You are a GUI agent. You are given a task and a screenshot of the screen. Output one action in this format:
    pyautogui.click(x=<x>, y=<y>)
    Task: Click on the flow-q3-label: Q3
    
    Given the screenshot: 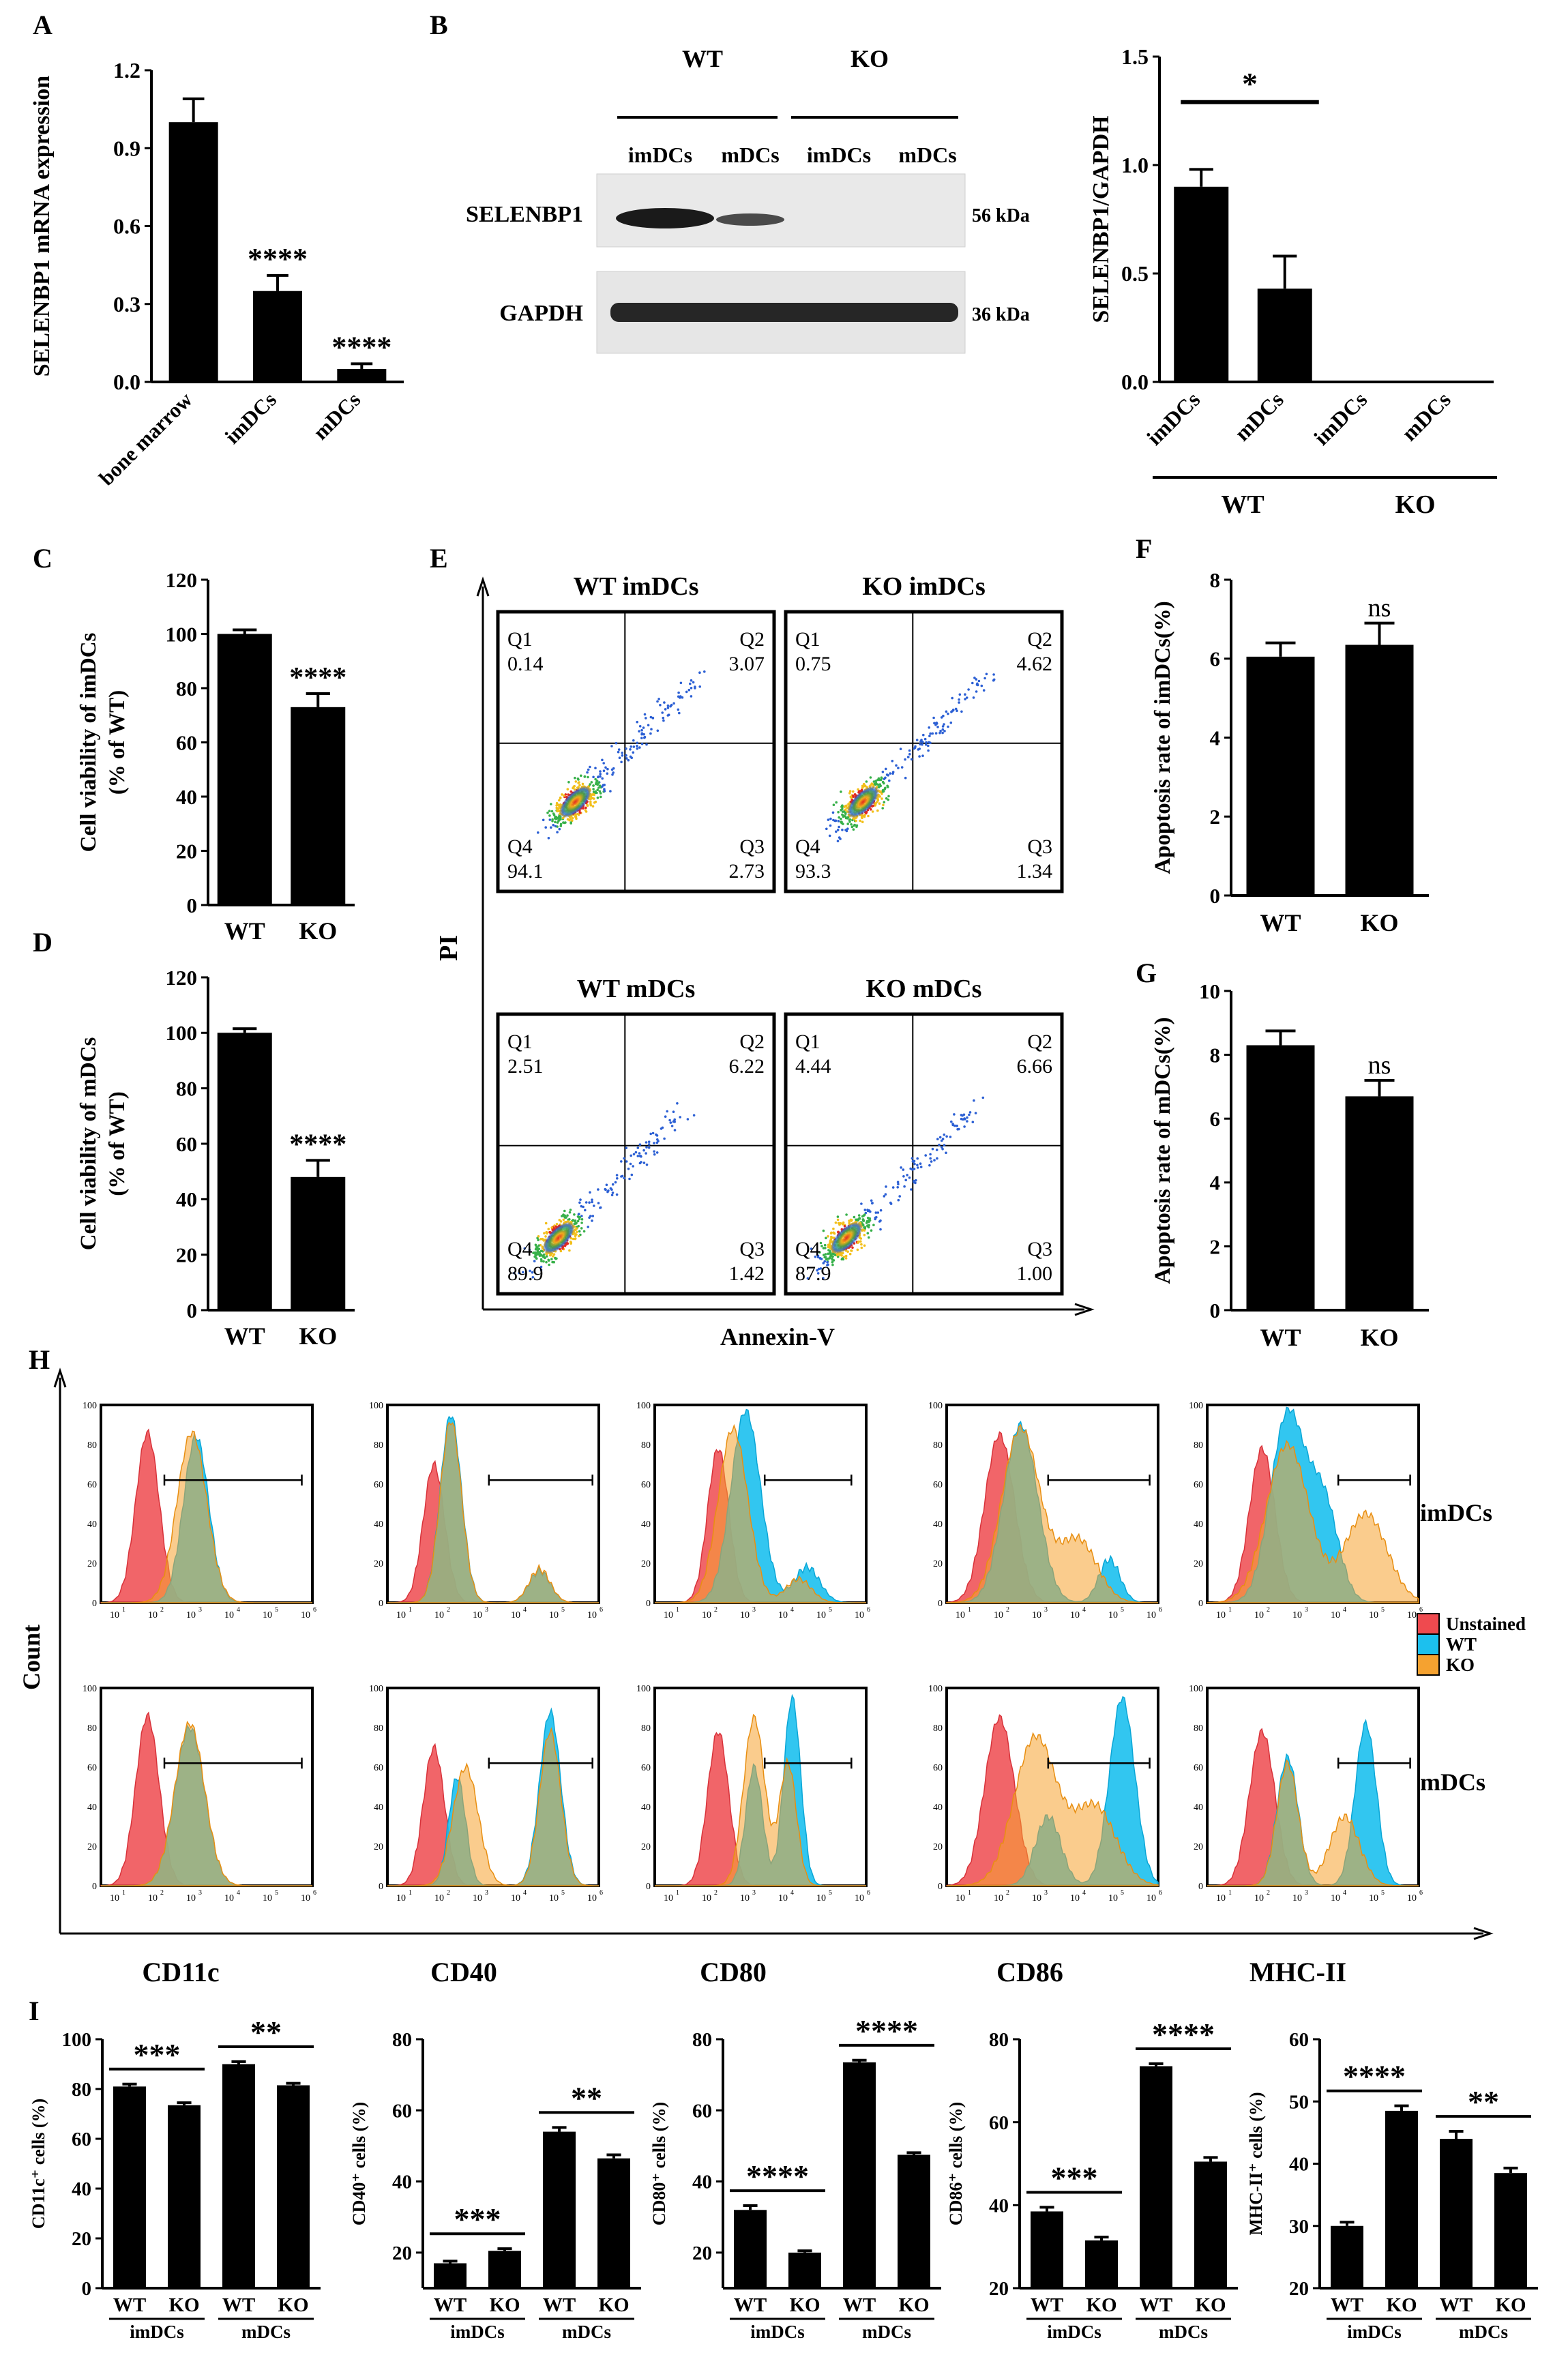 What is the action you would take?
    pyautogui.click(x=1039, y=846)
    